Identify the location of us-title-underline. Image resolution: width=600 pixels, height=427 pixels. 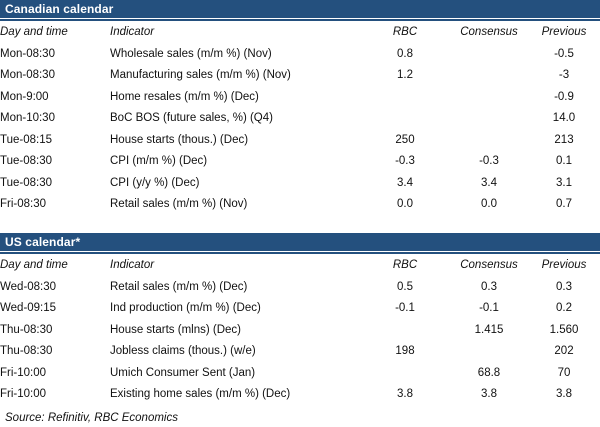
(300, 253).